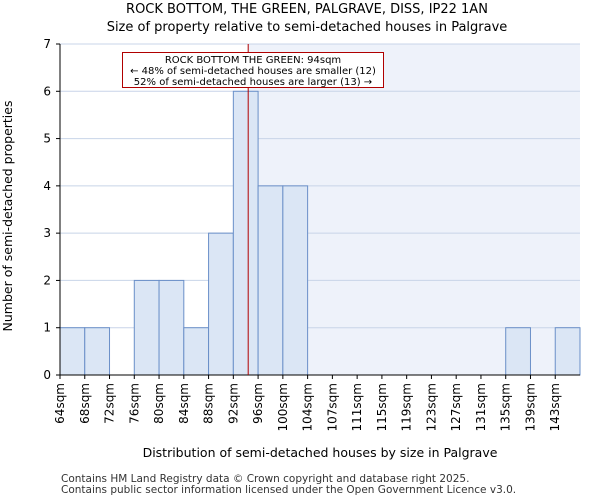 The image size is (600, 500). Describe the element at coordinates (209, 403) in the screenshot. I see `x-tick-label: 88sqm` at that location.